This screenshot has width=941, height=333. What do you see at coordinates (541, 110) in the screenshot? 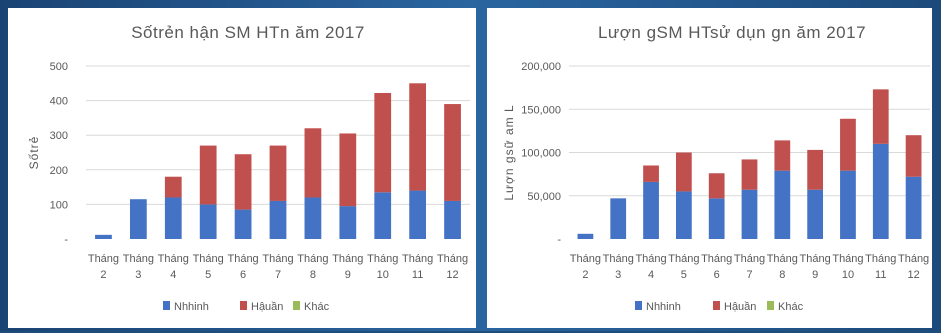
I see `y-tick-label: 150,000` at bounding box center [541, 110].